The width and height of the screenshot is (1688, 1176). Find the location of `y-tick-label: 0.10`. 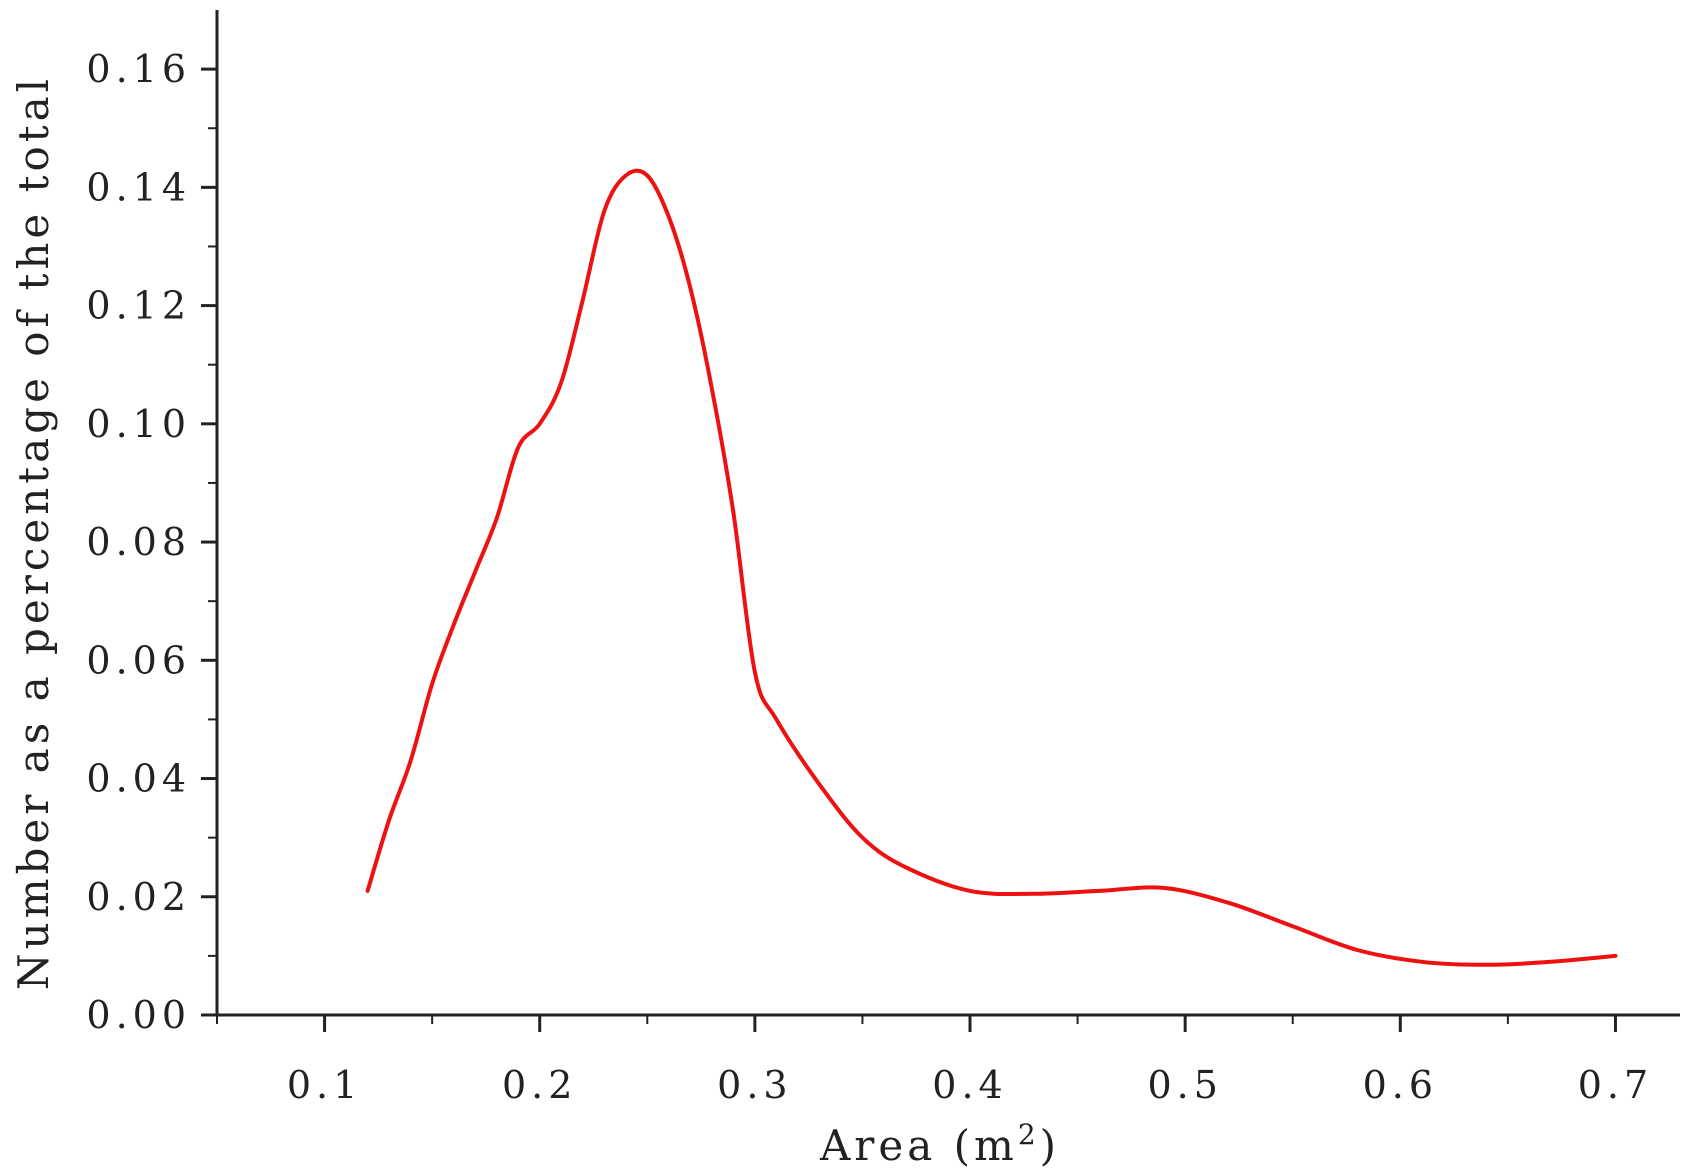

y-tick-label: 0.10 is located at coordinates (138, 424).